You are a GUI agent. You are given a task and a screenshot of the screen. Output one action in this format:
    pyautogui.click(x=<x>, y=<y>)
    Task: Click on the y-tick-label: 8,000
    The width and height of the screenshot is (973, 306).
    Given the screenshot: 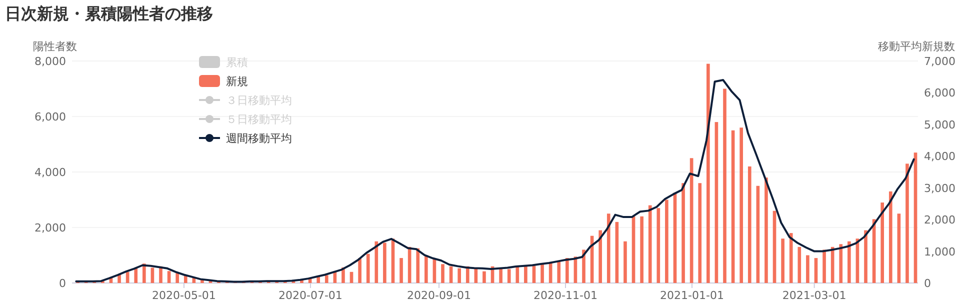 What is the action you would take?
    pyautogui.click(x=50, y=61)
    